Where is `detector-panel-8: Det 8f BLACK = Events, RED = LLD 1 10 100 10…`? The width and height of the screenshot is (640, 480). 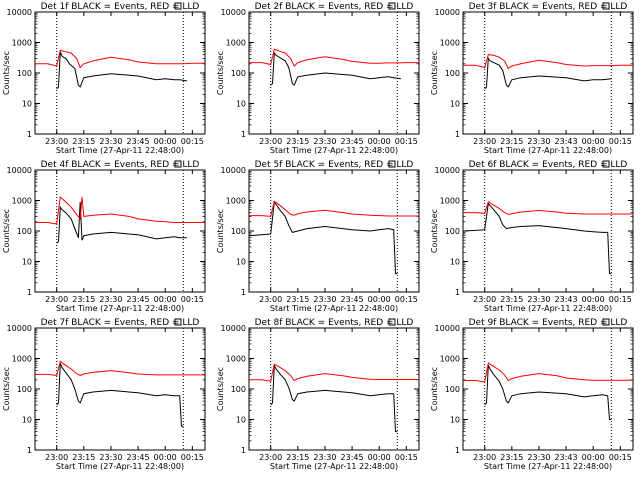 detector-panel-8: Det 8f BLACK = Events, RED = LLD 1 10 100 10… is located at coordinates (318, 394).